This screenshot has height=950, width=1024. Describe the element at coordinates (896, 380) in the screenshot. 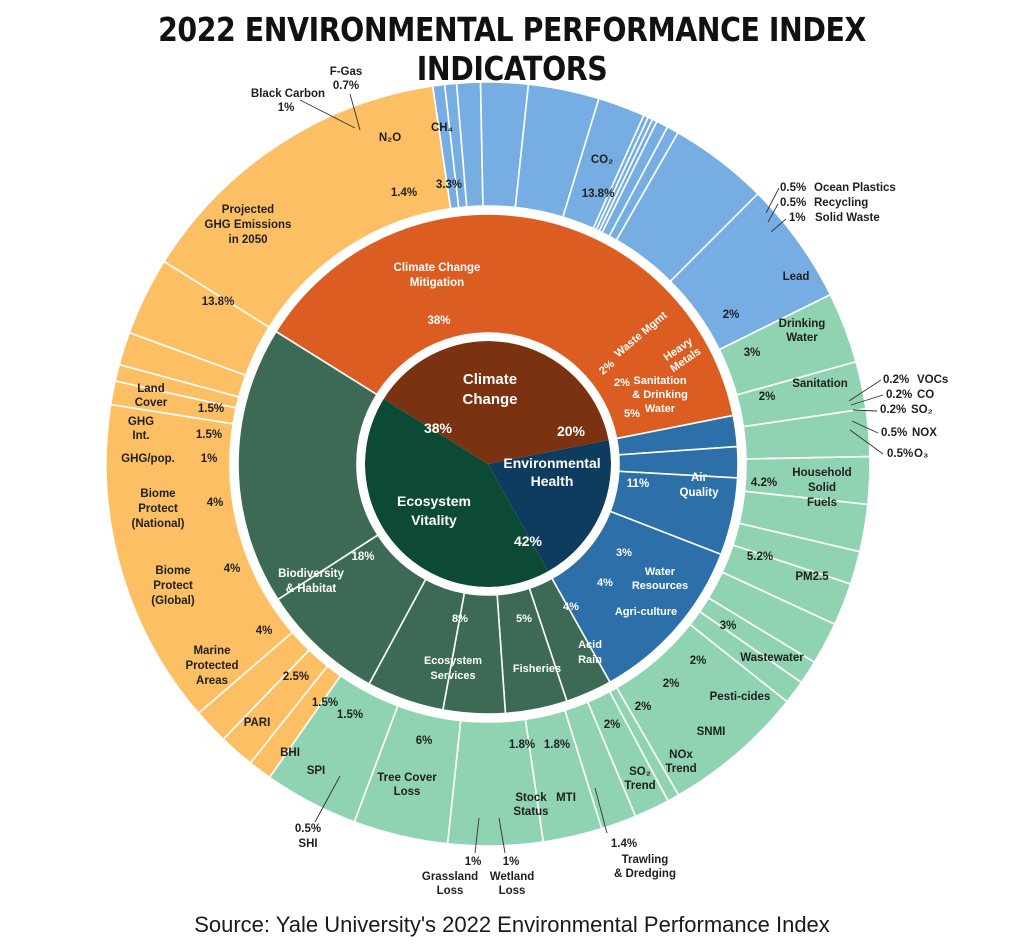

I see `outer-value-vocs: 0.2%` at that location.